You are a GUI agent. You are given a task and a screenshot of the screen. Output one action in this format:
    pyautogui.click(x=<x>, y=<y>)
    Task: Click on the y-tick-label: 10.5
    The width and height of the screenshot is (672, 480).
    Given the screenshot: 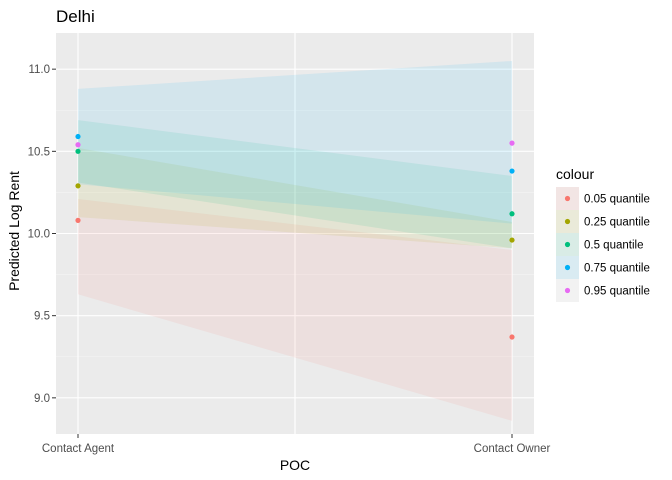 What is the action you would take?
    pyautogui.click(x=39, y=152)
    